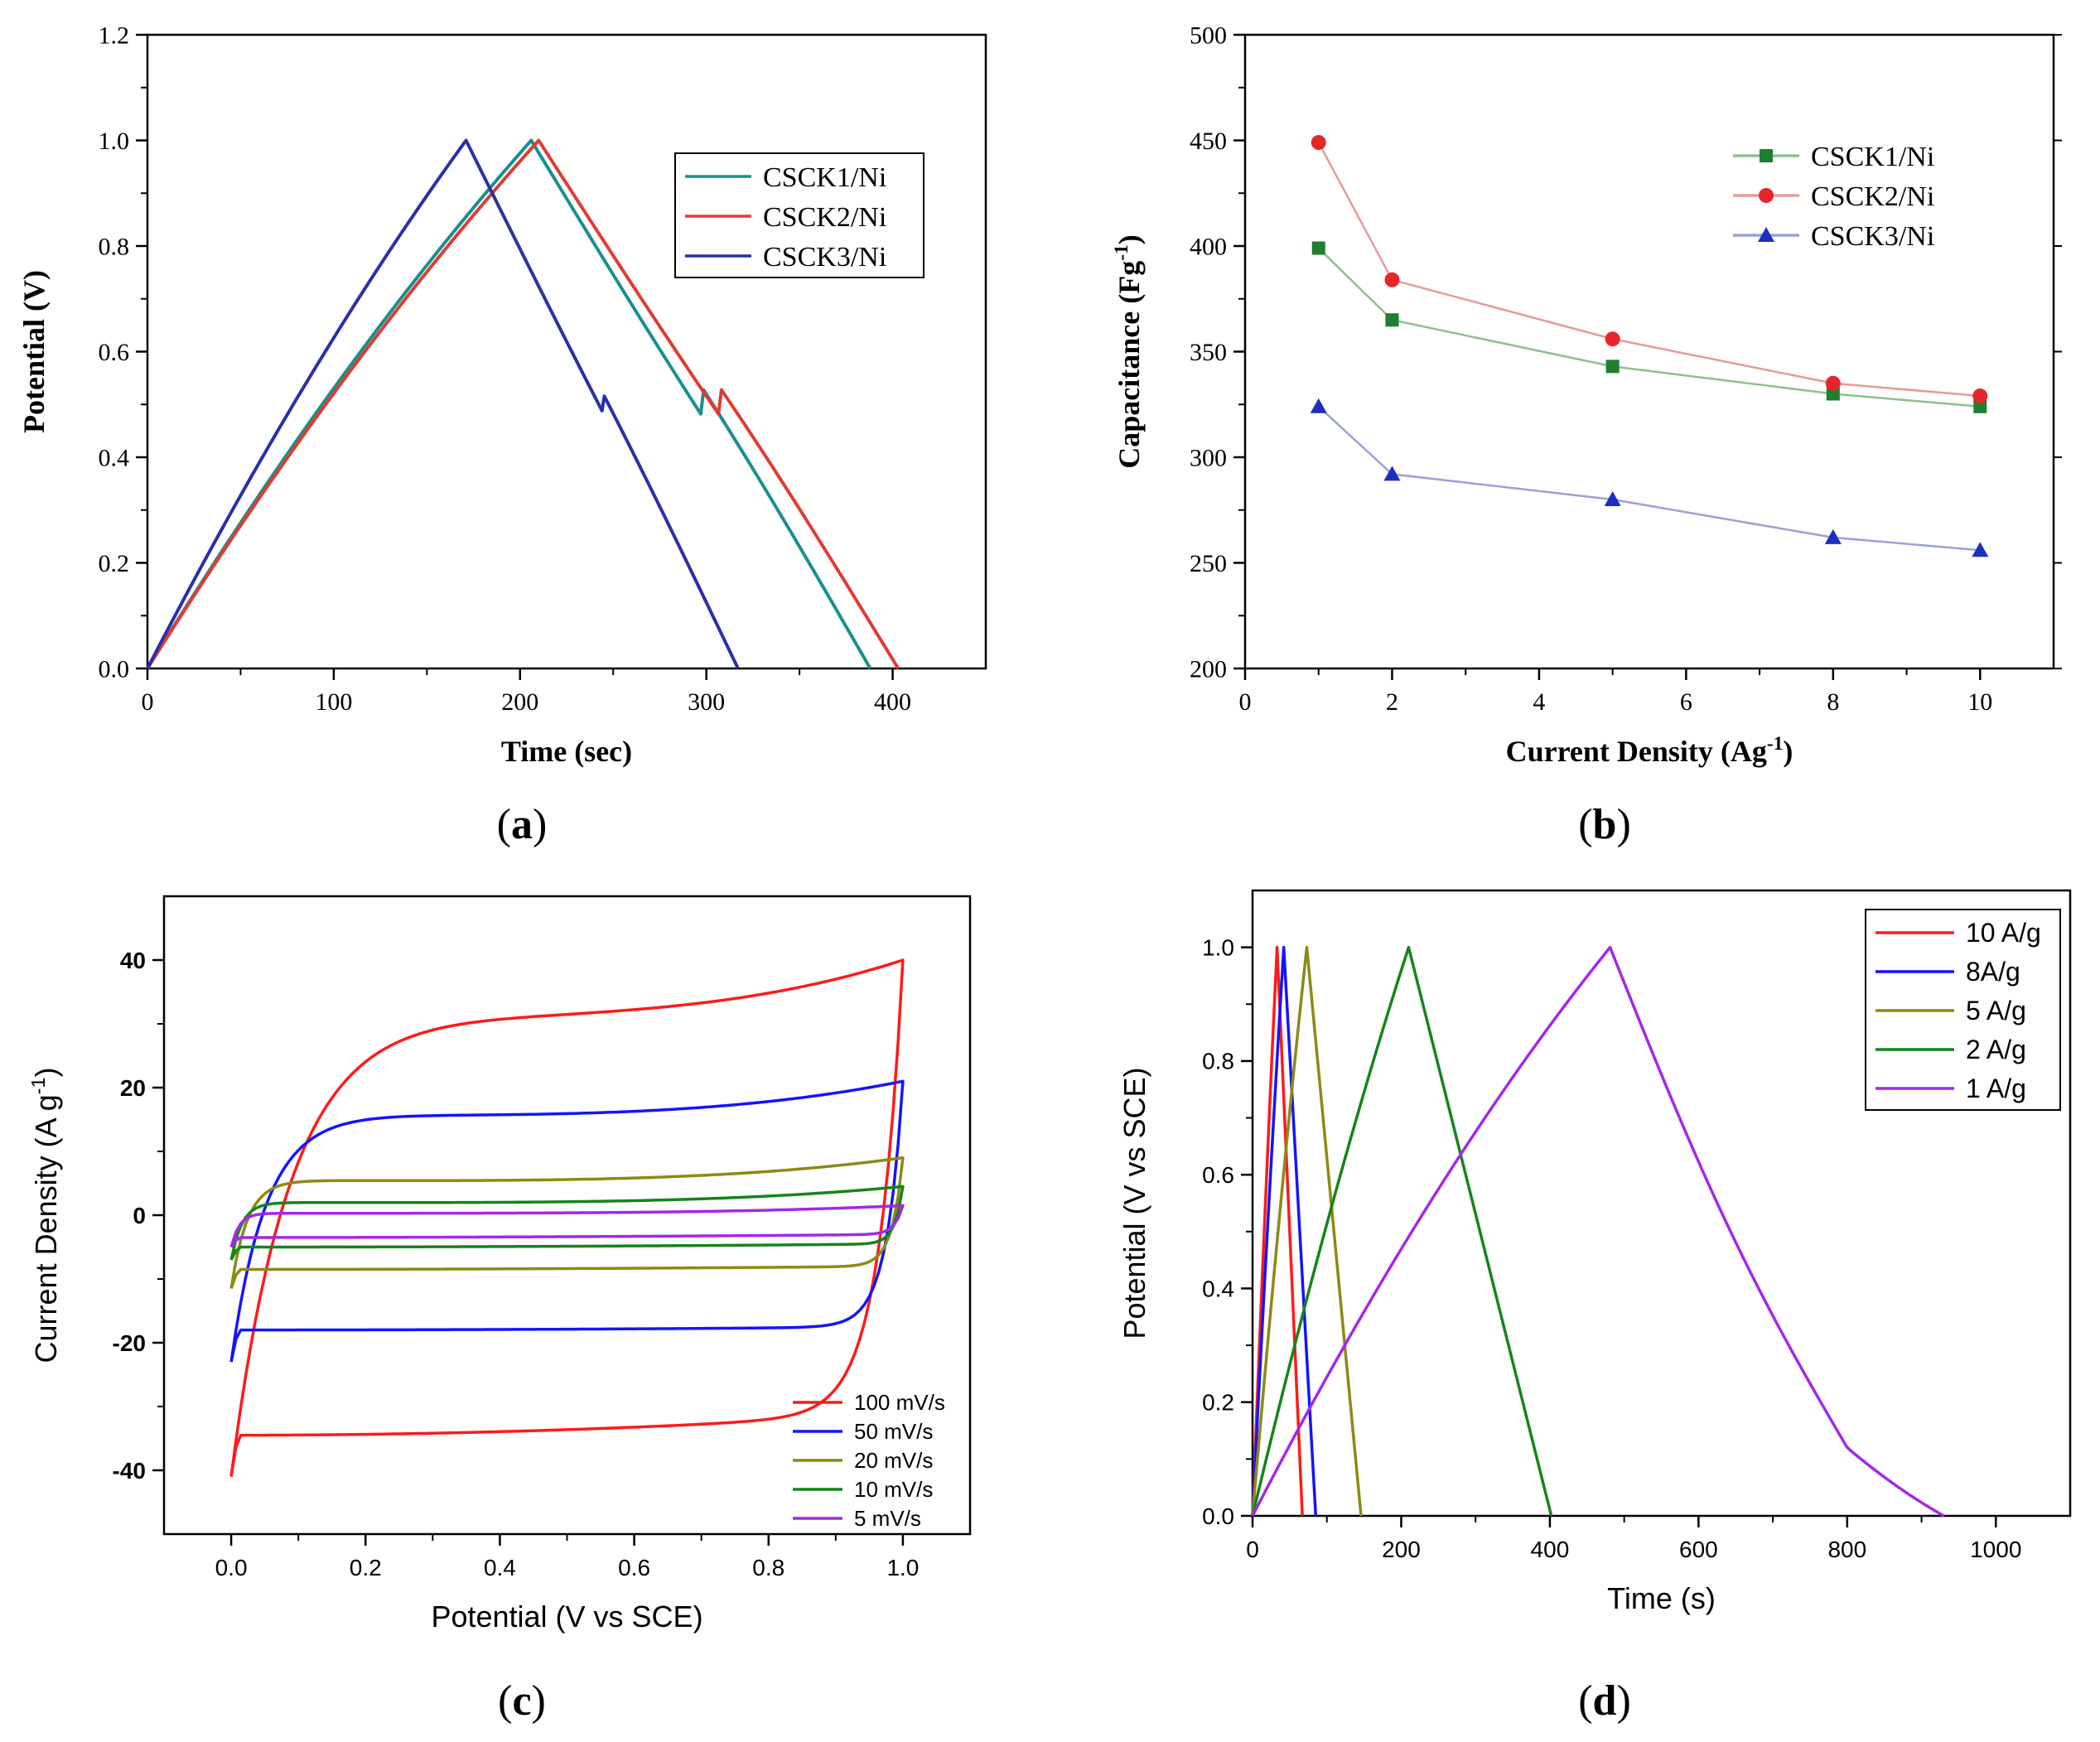  Describe the element at coordinates (887, 1518) in the screenshot. I see `legend-label: 5 mV/s` at that location.